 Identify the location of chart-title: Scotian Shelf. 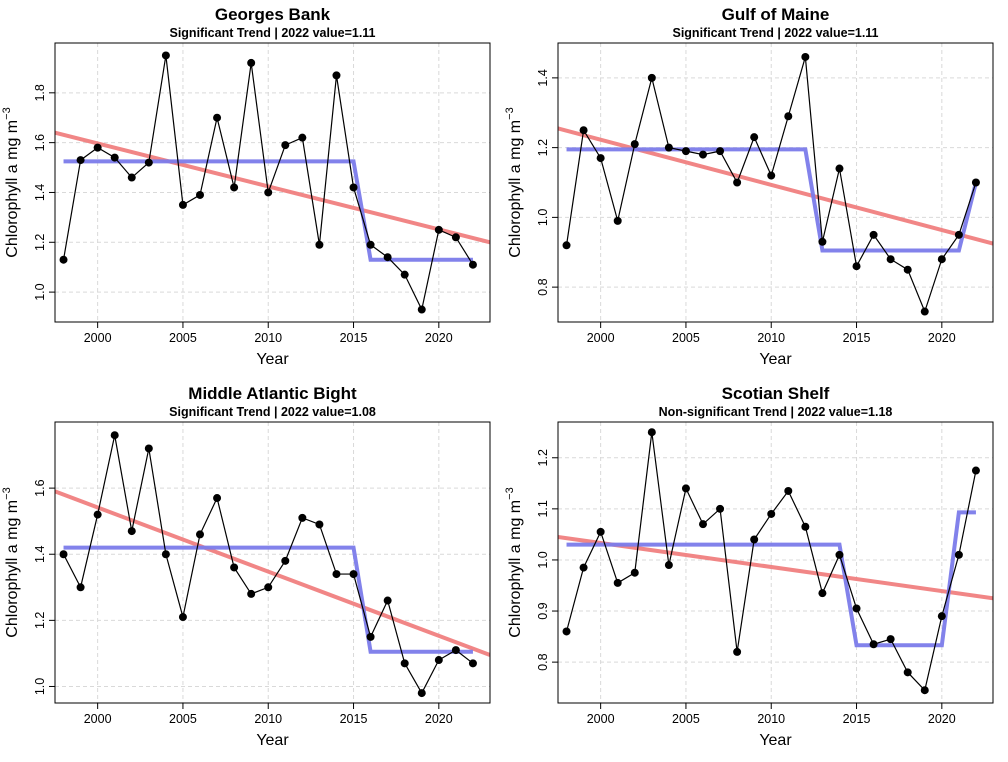
(776, 393).